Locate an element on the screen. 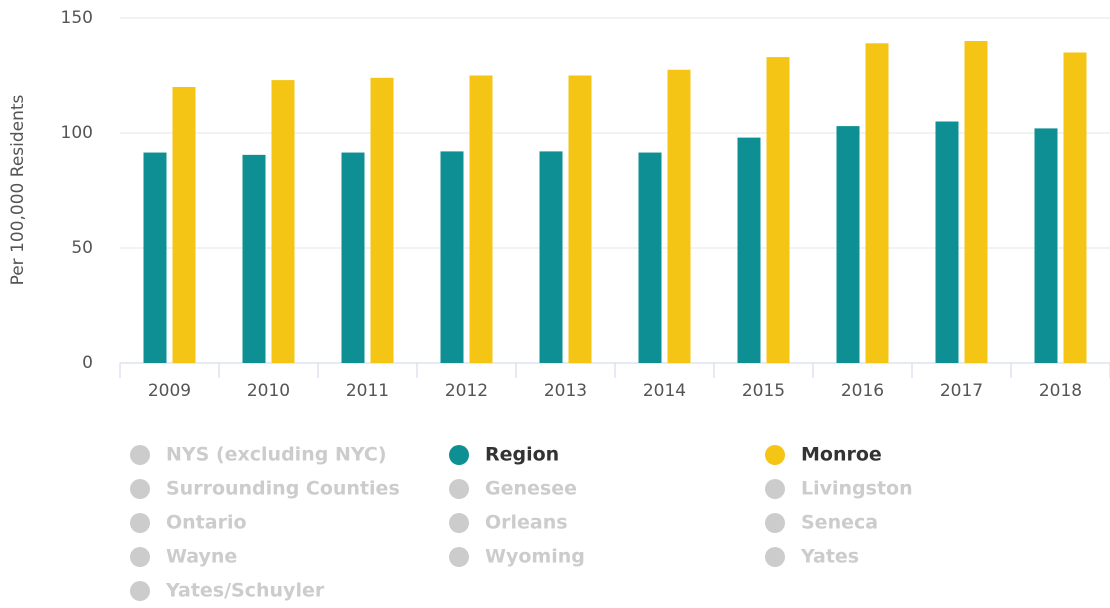 This screenshot has height=608, width=1110. y-tick-label: 150 is located at coordinates (77, 18).